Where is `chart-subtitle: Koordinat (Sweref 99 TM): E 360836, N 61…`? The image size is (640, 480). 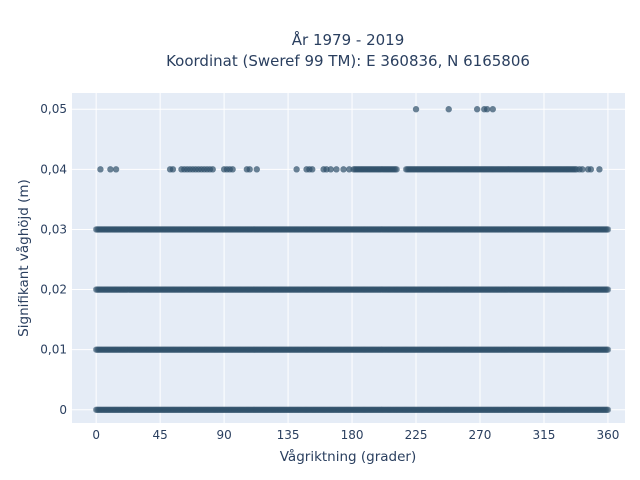
chart-subtitle: Koordinat (Sweref 99 TM): E 360836, N 61… is located at coordinates (348, 61).